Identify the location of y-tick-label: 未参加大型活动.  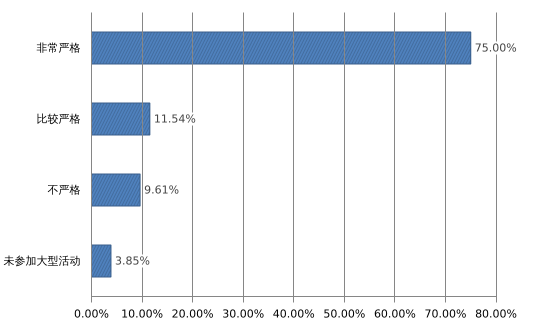
(42, 261).